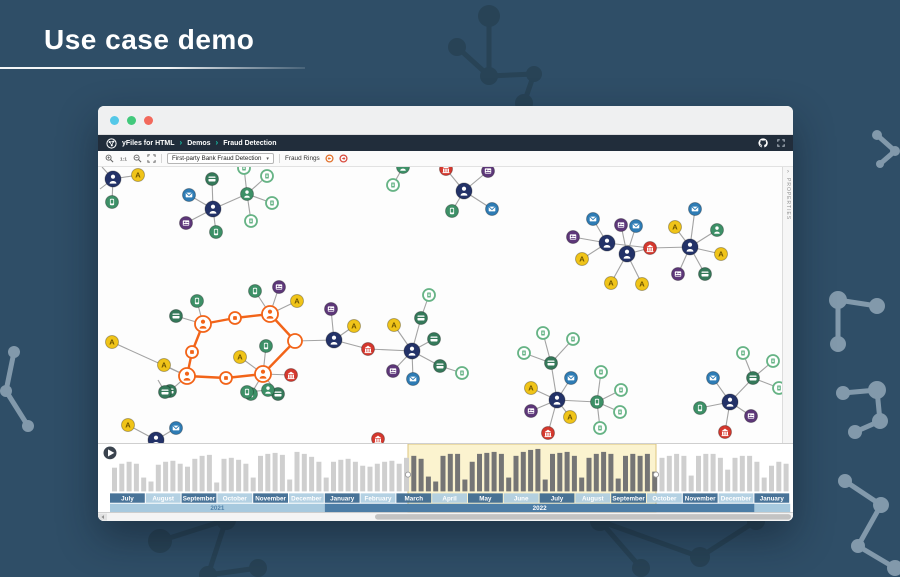 This screenshot has height=577, width=900. Describe the element at coordinates (295, 341) in the screenshot. I see `graph-node-r-empty` at that location.